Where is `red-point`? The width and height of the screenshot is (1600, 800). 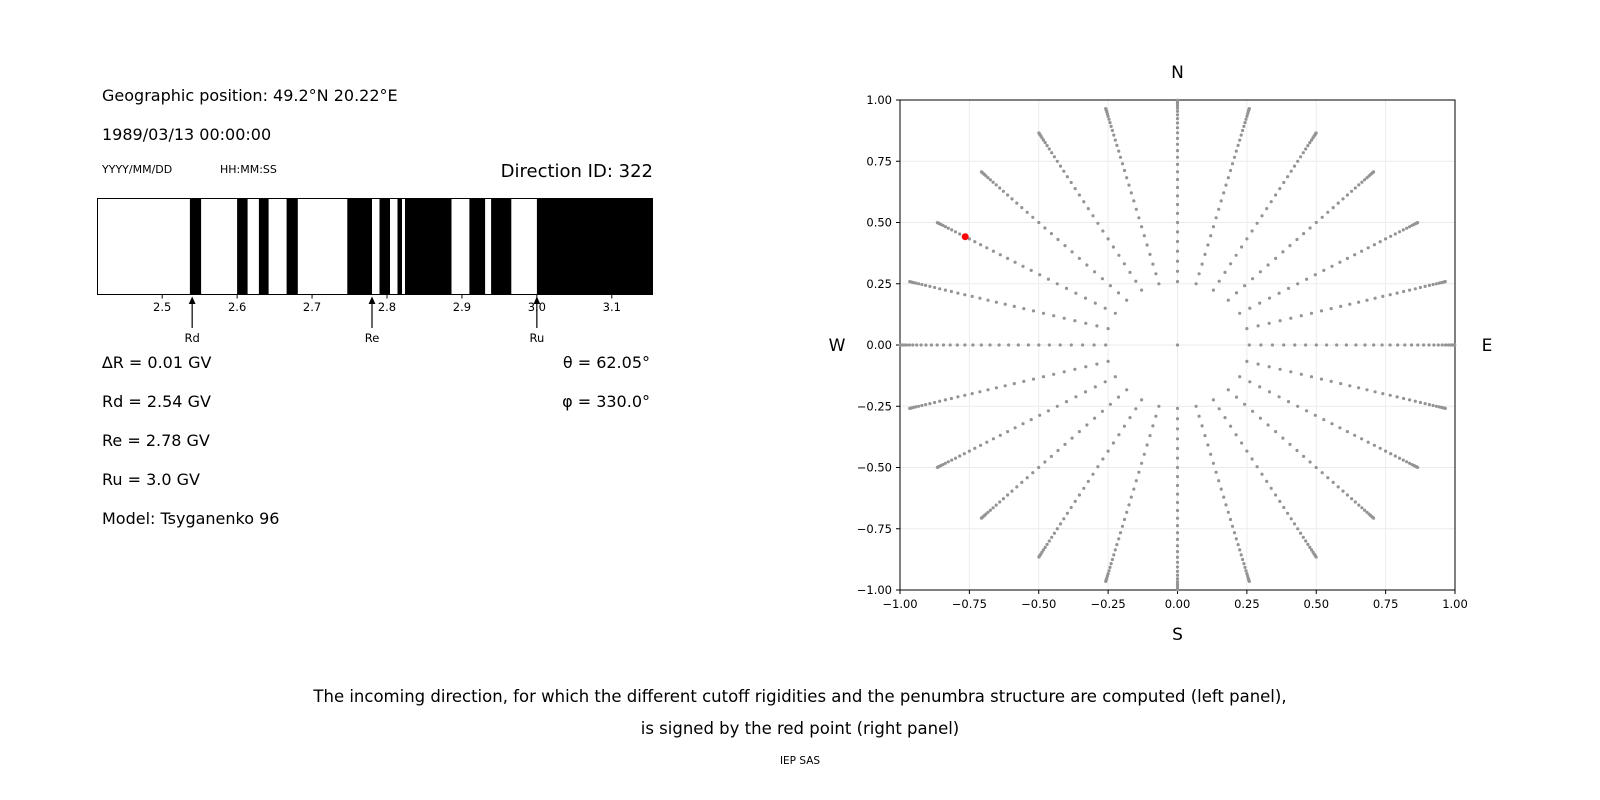
red-point is located at coordinates (965, 237).